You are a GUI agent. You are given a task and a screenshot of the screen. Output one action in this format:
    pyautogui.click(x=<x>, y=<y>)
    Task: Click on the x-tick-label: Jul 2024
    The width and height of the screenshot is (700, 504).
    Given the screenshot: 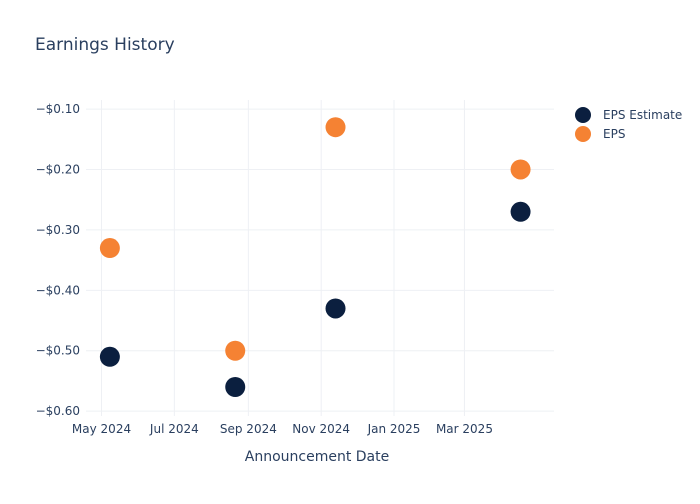 What is the action you would take?
    pyautogui.click(x=174, y=429)
    